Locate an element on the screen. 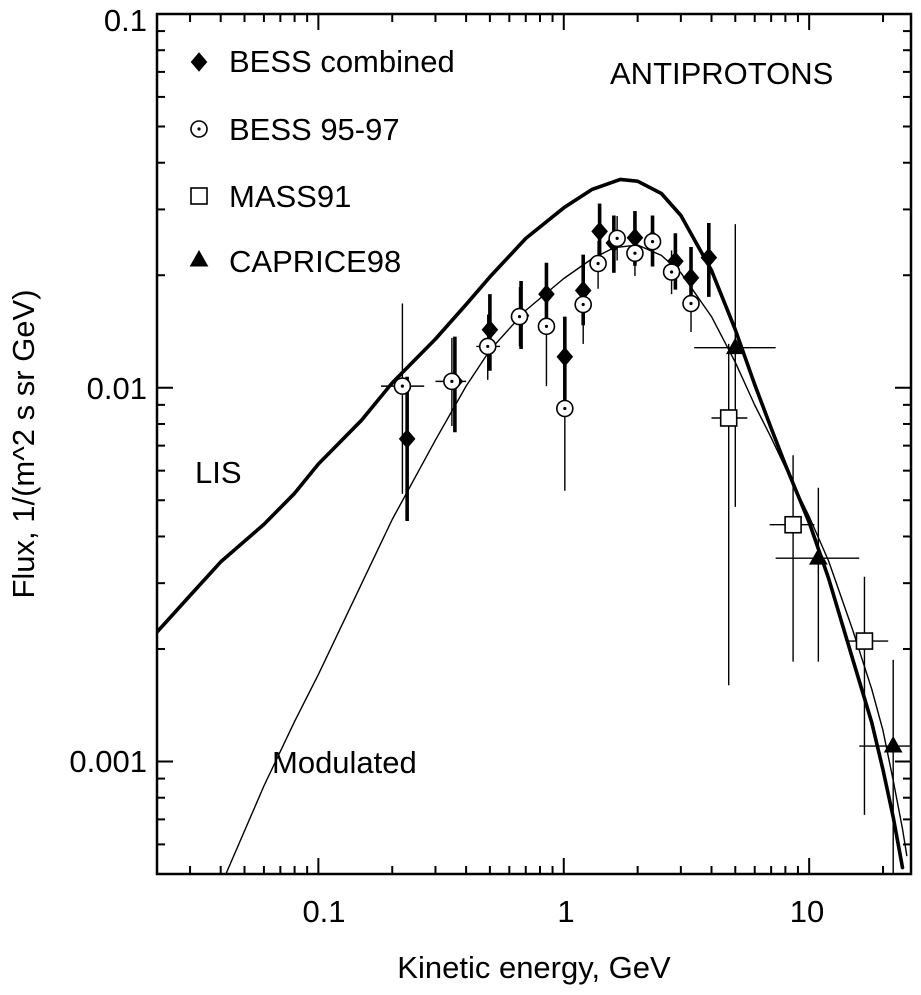  bess-95-97-point-8-dot is located at coordinates (617, 238).